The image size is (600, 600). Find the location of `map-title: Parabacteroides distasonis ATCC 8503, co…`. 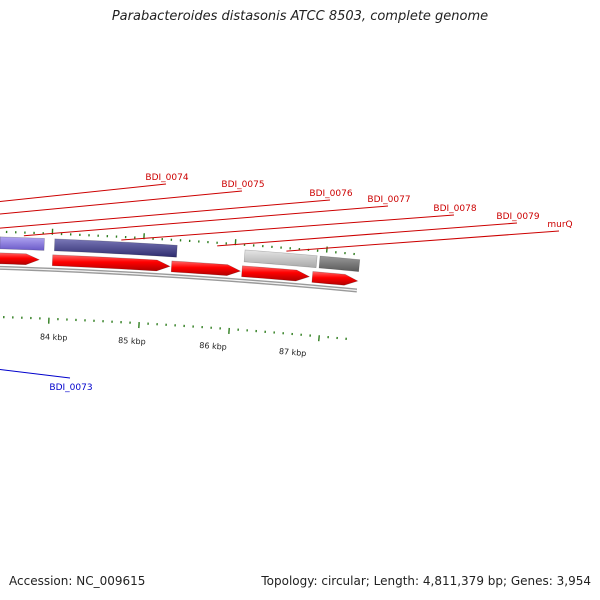

map-title: Parabacteroides distasonis ATCC 8503, co… is located at coordinates (300, 16).